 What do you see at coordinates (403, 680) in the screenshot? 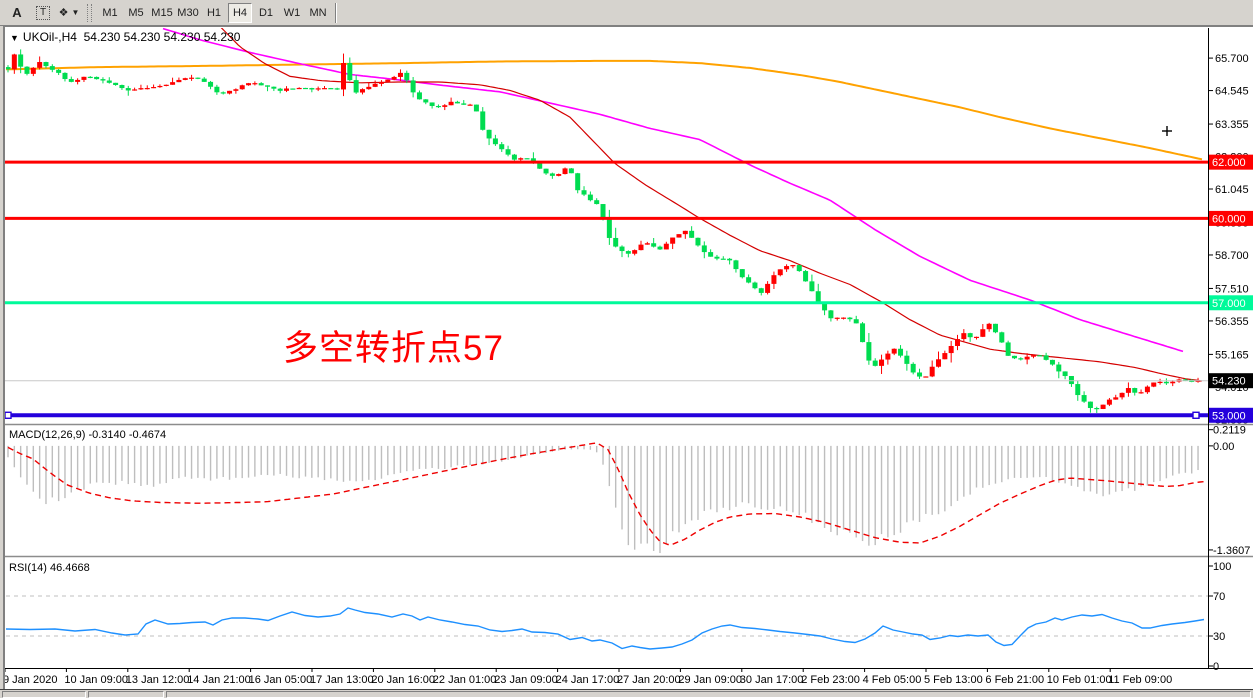
I see `svg-text: 20 Jan 16:00` at bounding box center [403, 680].